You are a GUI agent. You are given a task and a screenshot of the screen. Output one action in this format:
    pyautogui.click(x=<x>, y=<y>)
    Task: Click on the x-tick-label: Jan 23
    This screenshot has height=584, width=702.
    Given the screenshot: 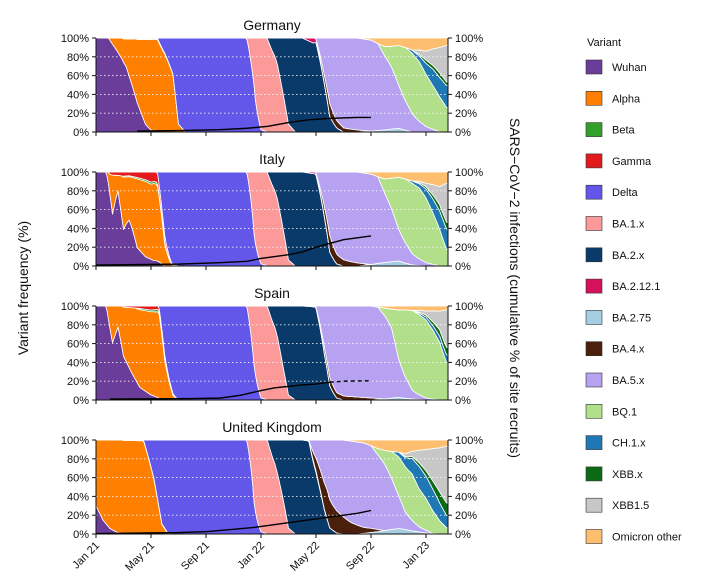 What is the action you would take?
    pyautogui.click(x=416, y=556)
    